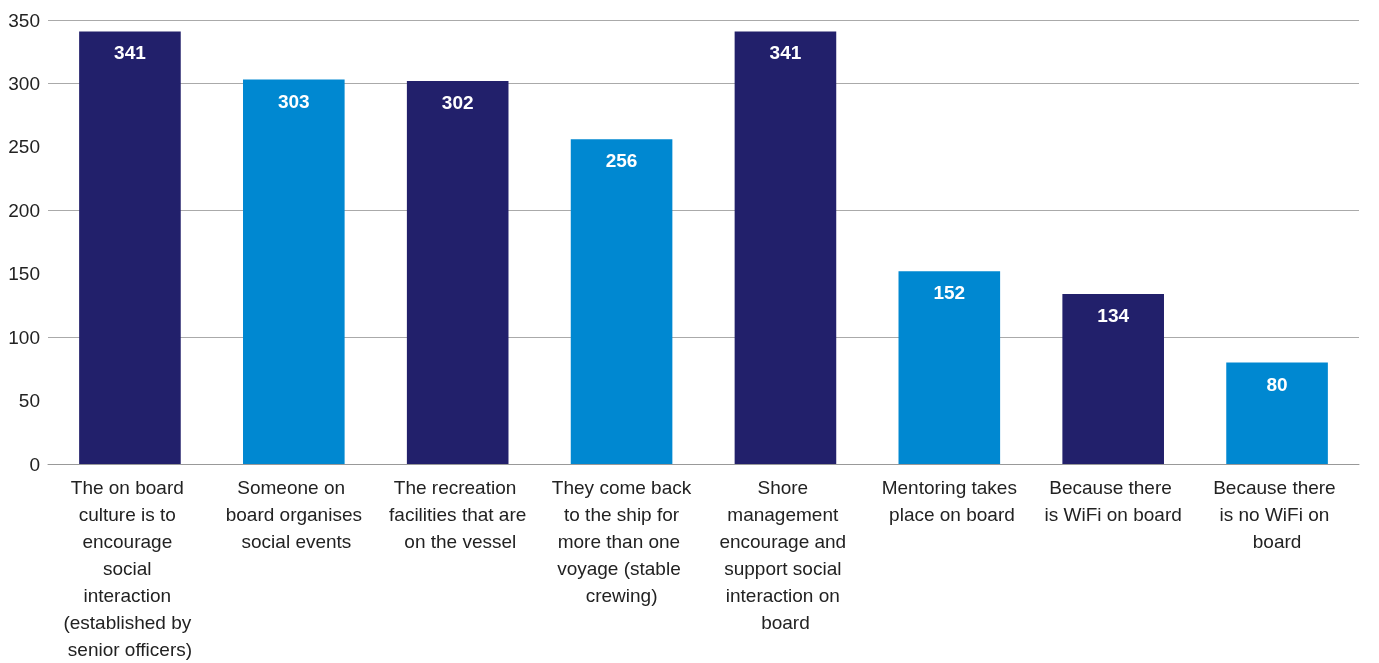 The height and width of the screenshot is (663, 1379). Describe the element at coordinates (29, 401) in the screenshot. I see `y-tick-label: 50` at that location.